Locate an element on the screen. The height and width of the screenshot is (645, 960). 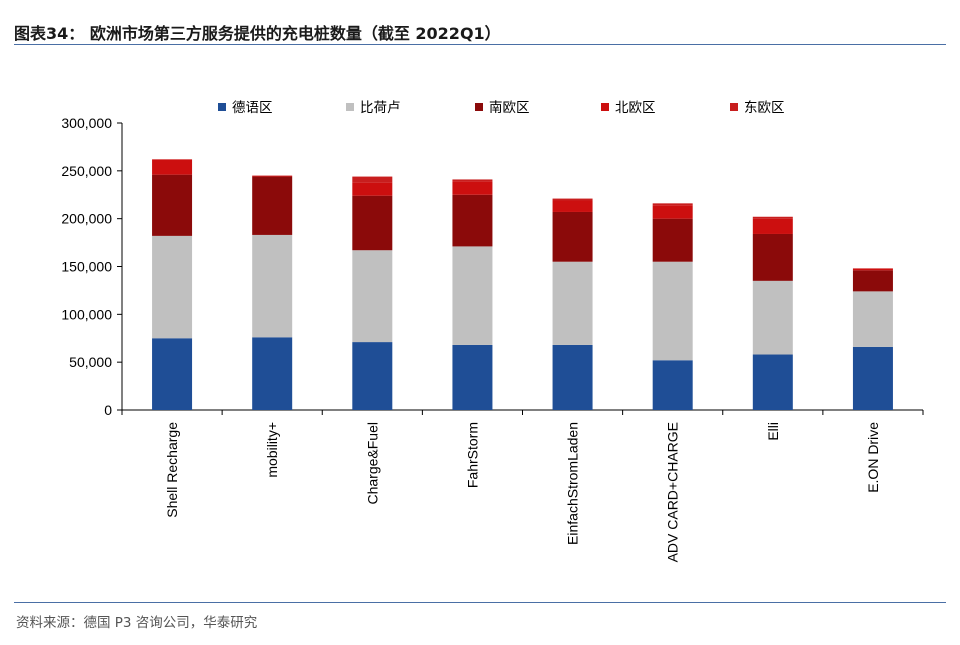
title-rule is located at coordinates (480, 44).